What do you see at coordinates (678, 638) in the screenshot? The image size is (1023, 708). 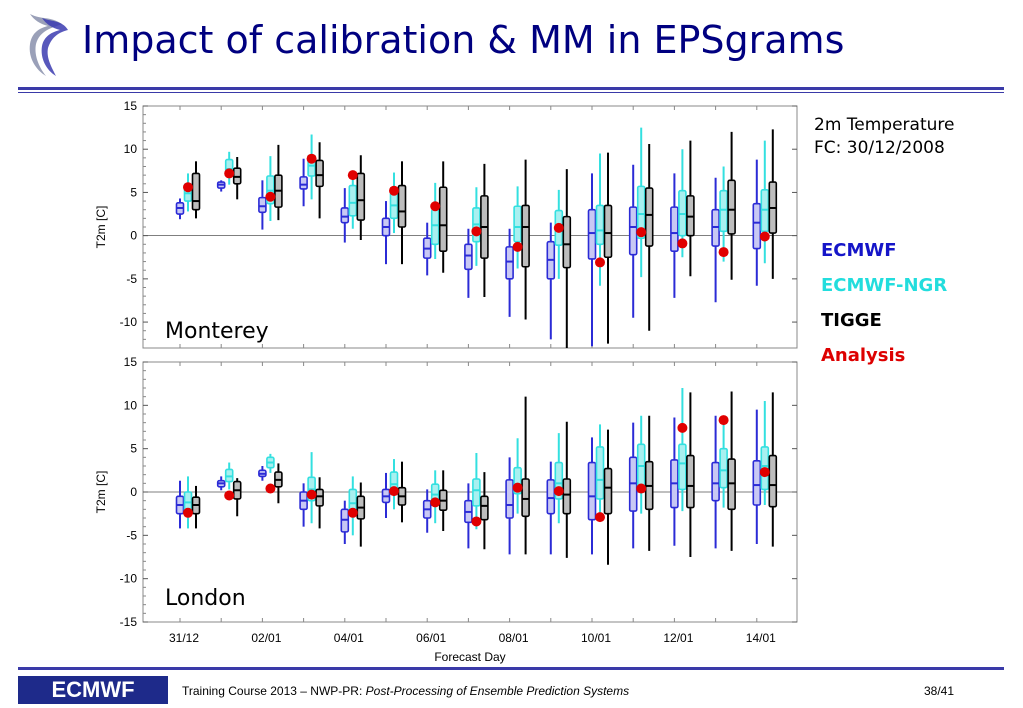 I see `x-tick-label: 12/01` at bounding box center [678, 638].